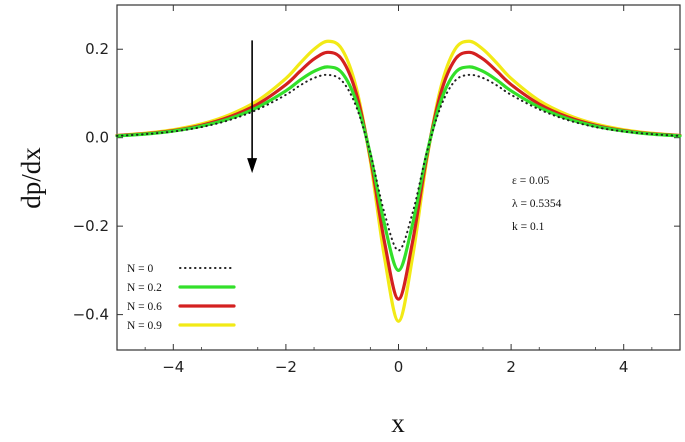  What do you see at coordinates (252, 166) in the screenshot?
I see `arrow-head` at bounding box center [252, 166].